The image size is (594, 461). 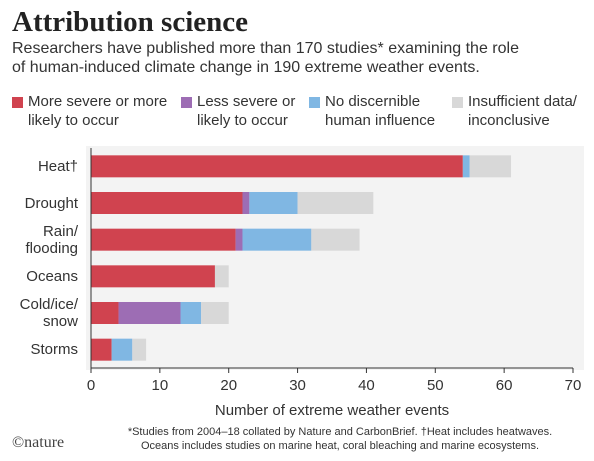 What do you see at coordinates (573, 385) in the screenshot?
I see `x-tick-label: 70` at bounding box center [573, 385].